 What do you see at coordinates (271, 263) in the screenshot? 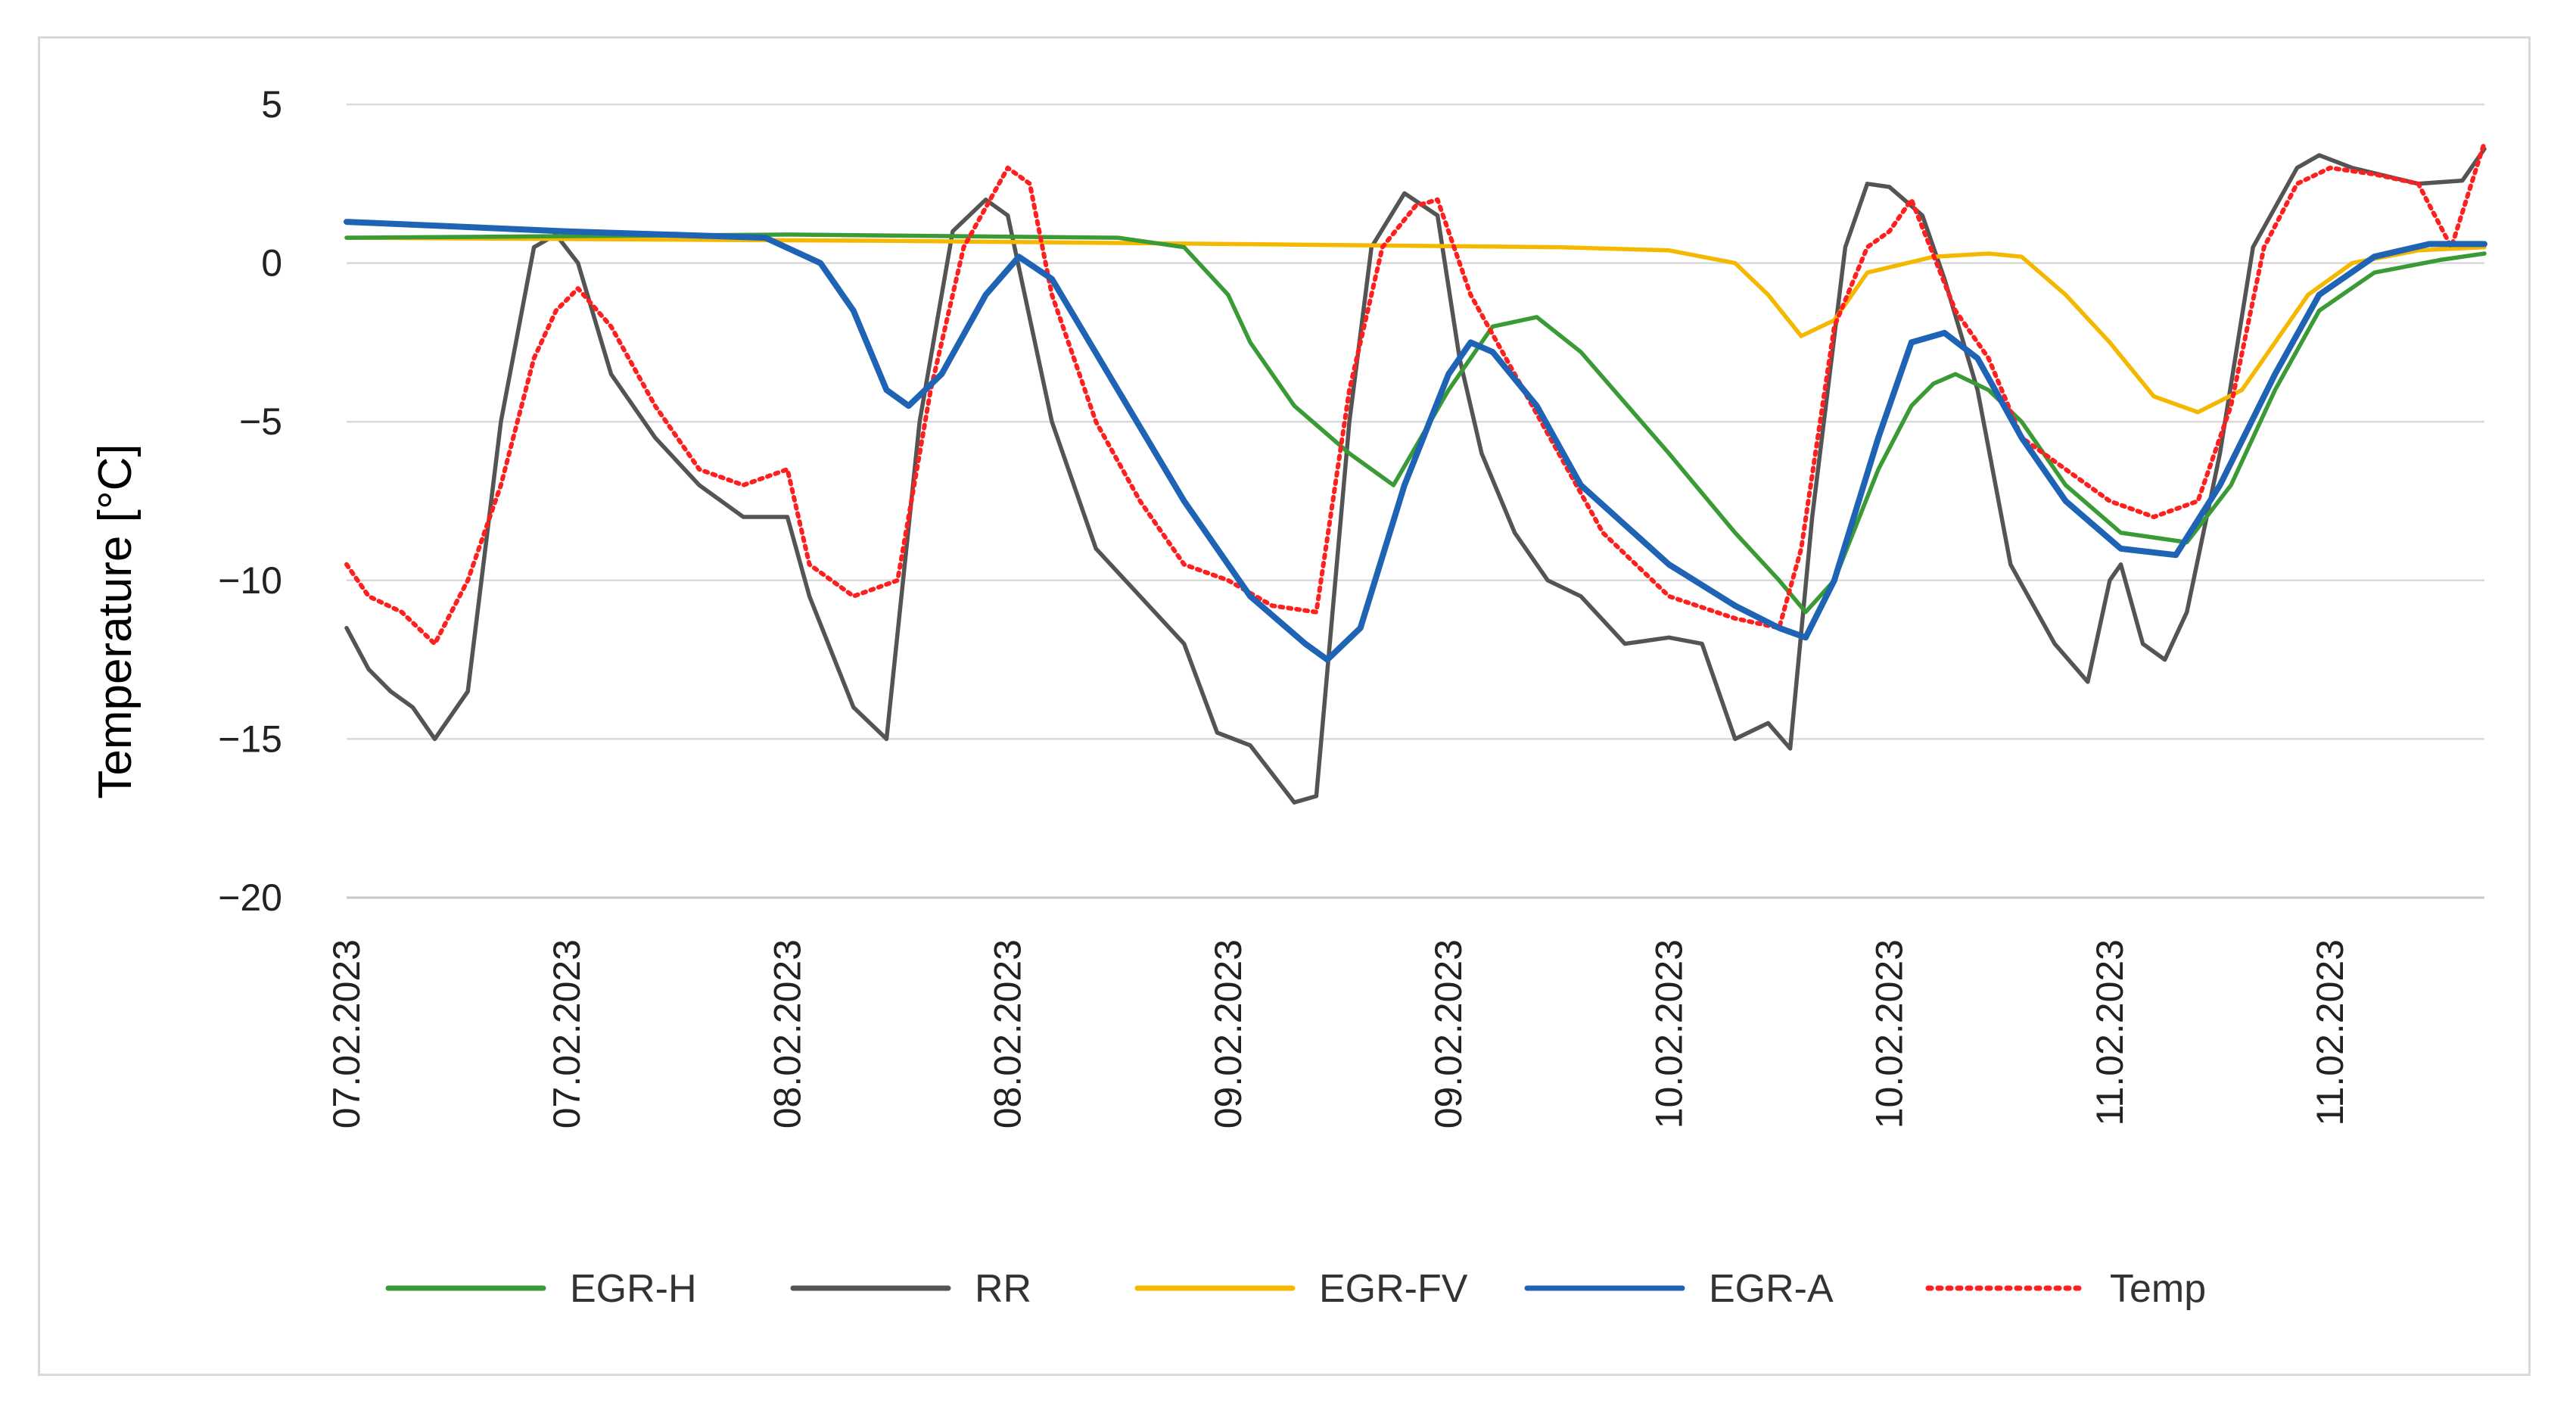
I see `y-tick-label: 0` at bounding box center [271, 263].